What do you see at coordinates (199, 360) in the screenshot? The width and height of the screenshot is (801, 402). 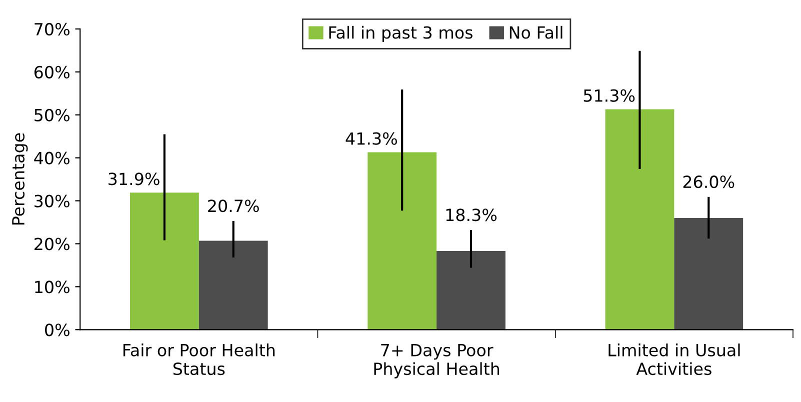 I see `x-tick-label: Fair or Poor Health Status` at bounding box center [199, 360].